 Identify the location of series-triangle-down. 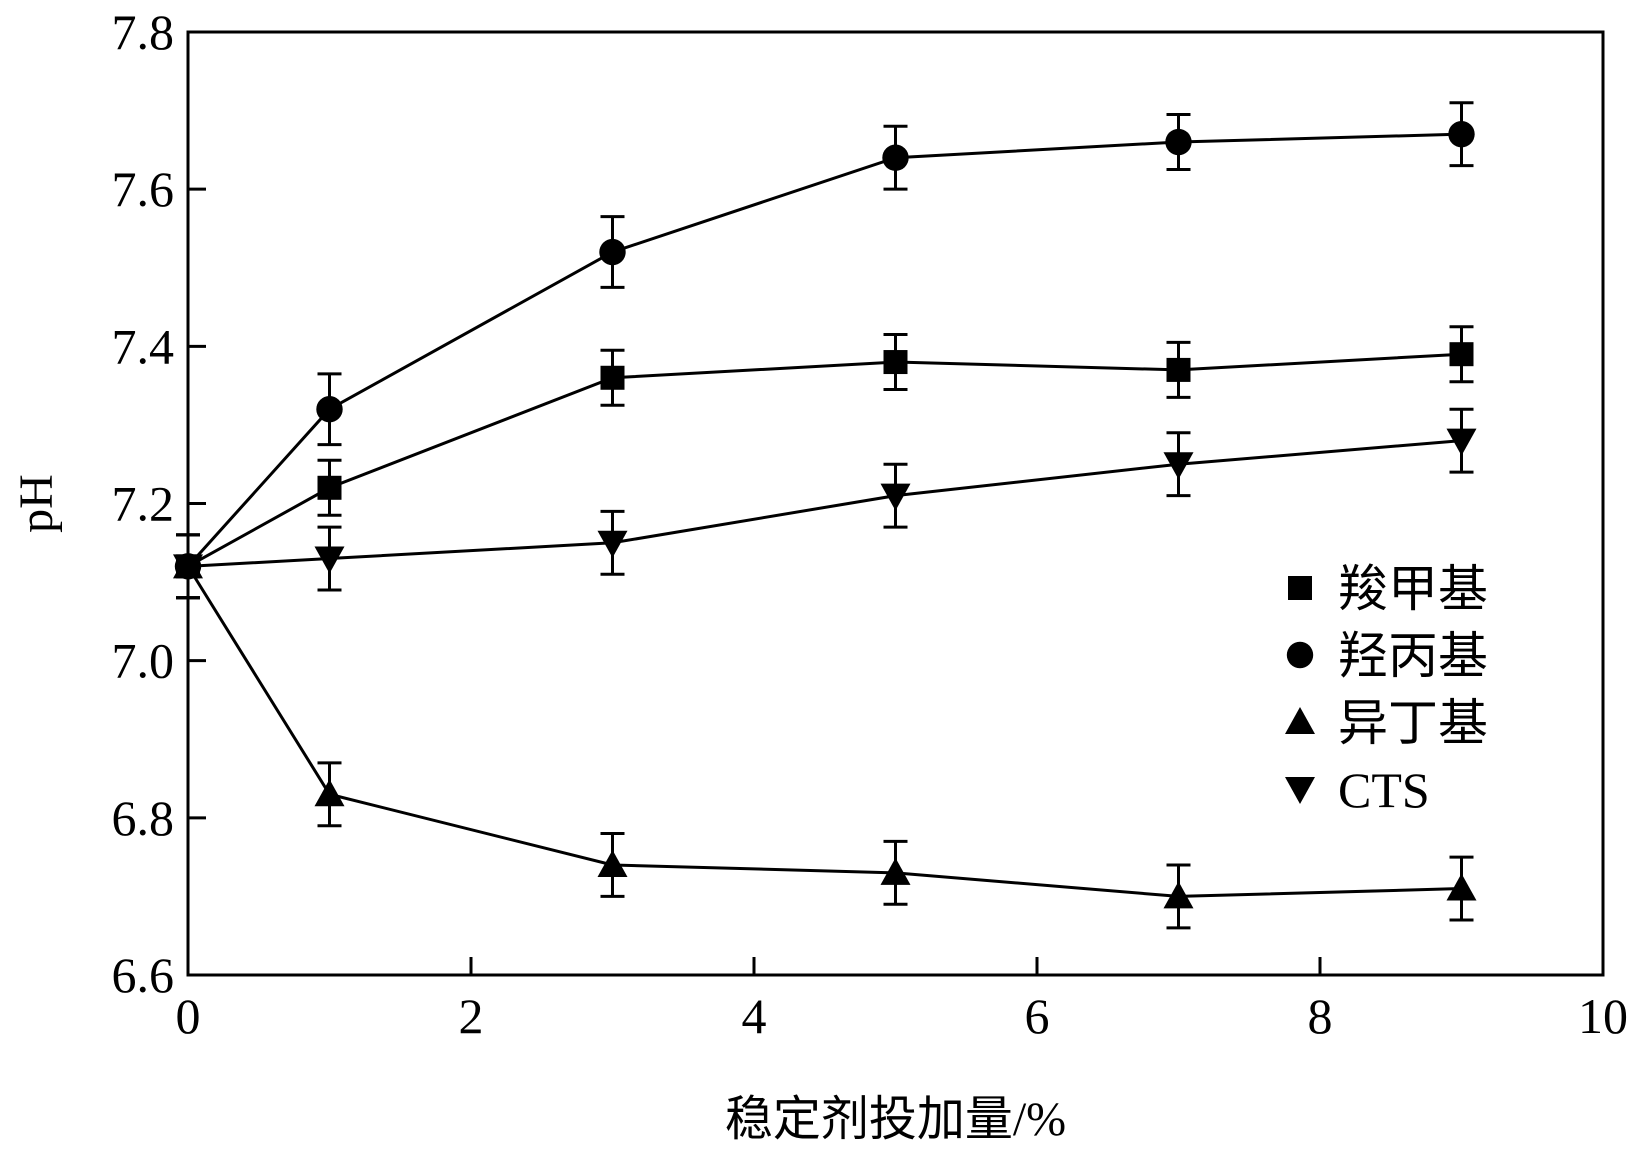
(825, 503).